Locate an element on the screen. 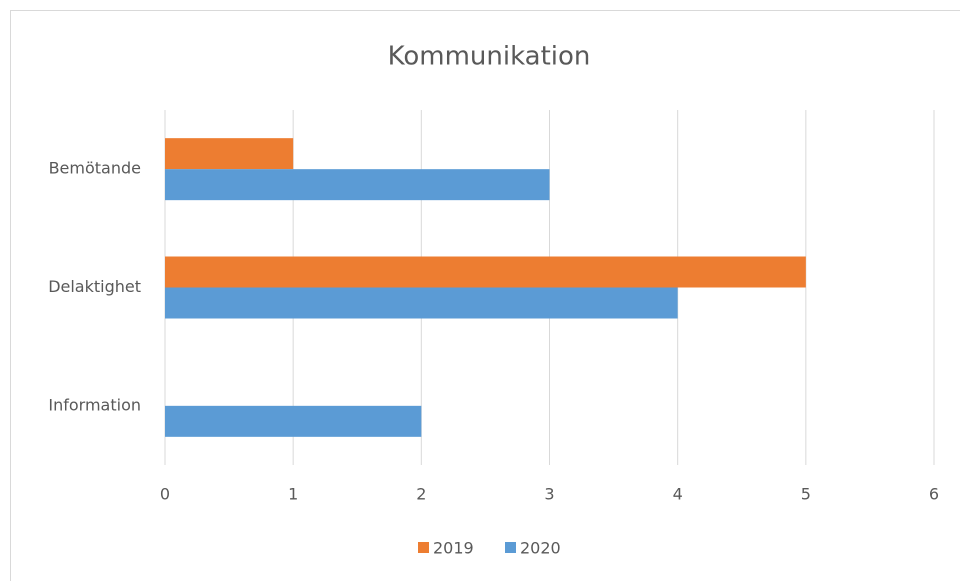 The image size is (960, 581). x-tick-label: 3 is located at coordinates (549, 494).